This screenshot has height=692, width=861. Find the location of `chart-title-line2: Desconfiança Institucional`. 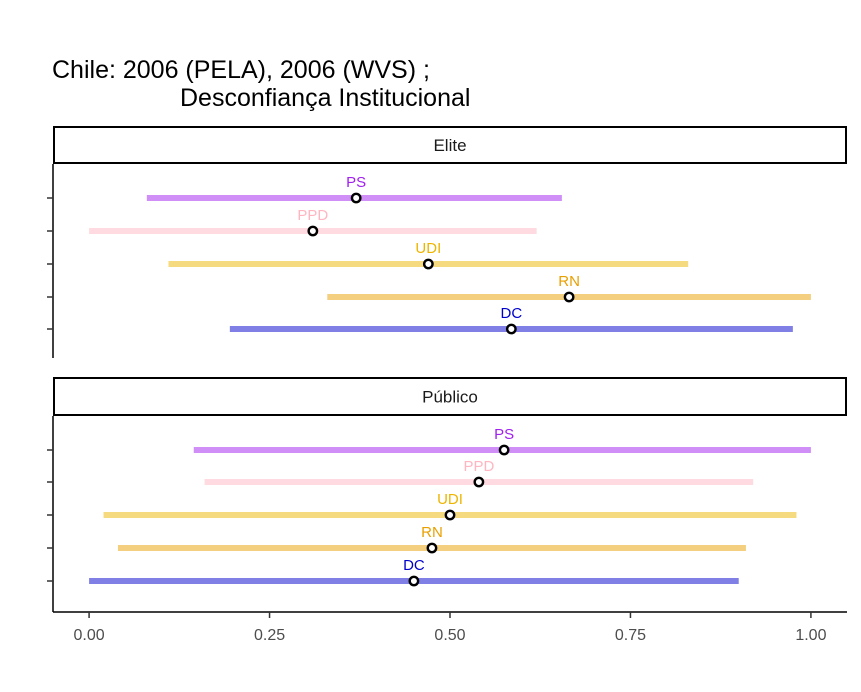

chart-title-line2: Desconfiança Institucional is located at coordinates (325, 98).